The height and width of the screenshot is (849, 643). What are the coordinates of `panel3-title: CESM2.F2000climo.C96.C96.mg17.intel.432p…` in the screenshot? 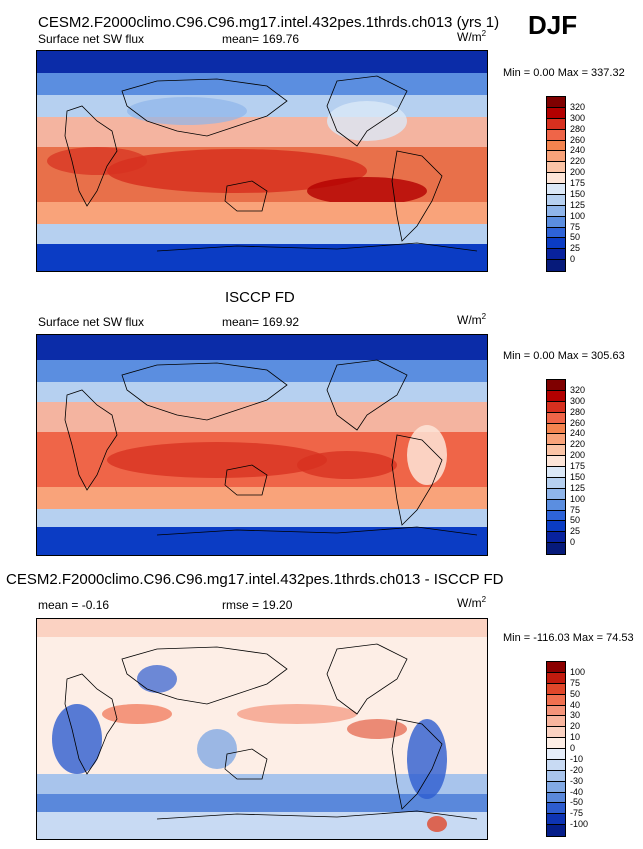 It's located at (255, 579).